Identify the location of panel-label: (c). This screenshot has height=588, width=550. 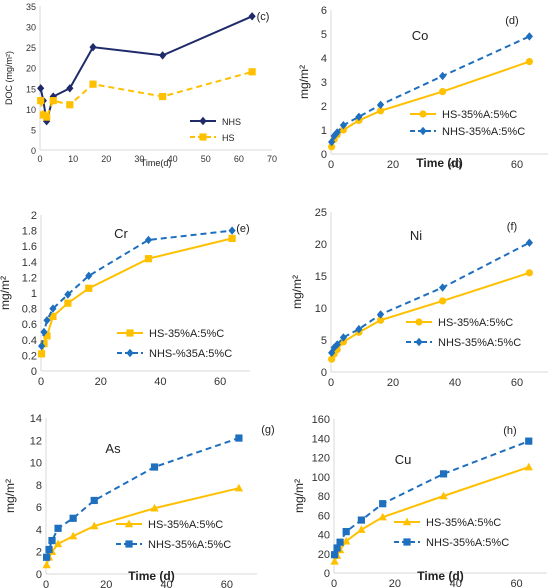
(263, 17).